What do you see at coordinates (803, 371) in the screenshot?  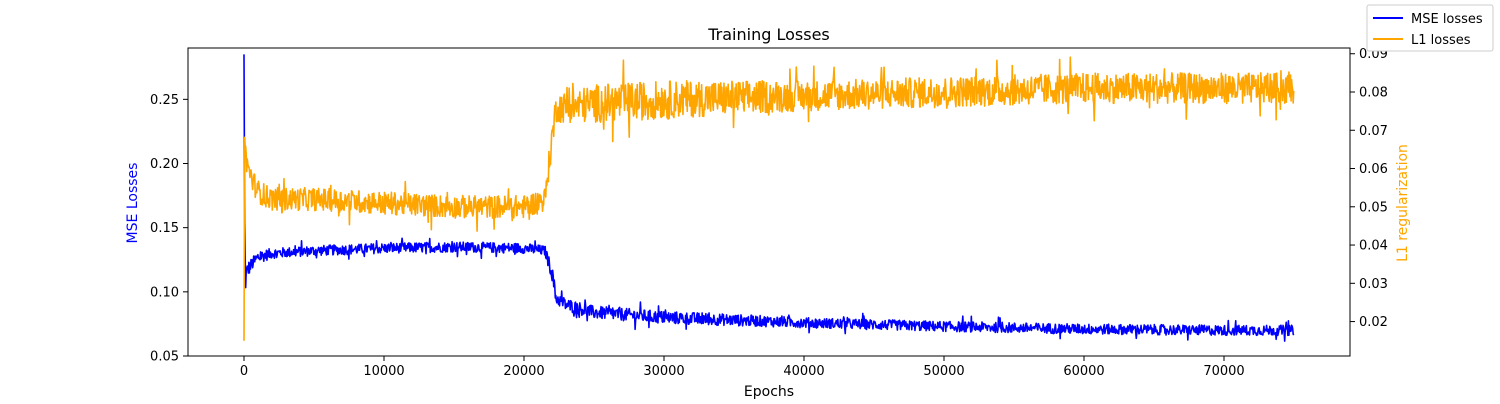 I see `x-tick-label: 40000` at bounding box center [803, 371].